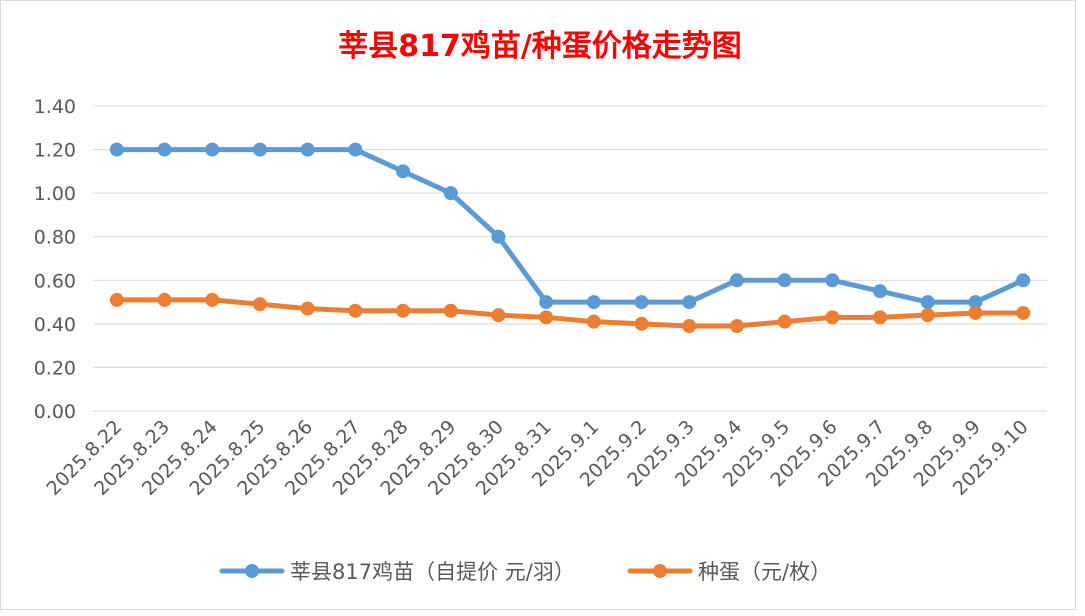 The width and height of the screenshot is (1085, 616). I want to click on y-tick-label: 0.20, so click(55, 368).